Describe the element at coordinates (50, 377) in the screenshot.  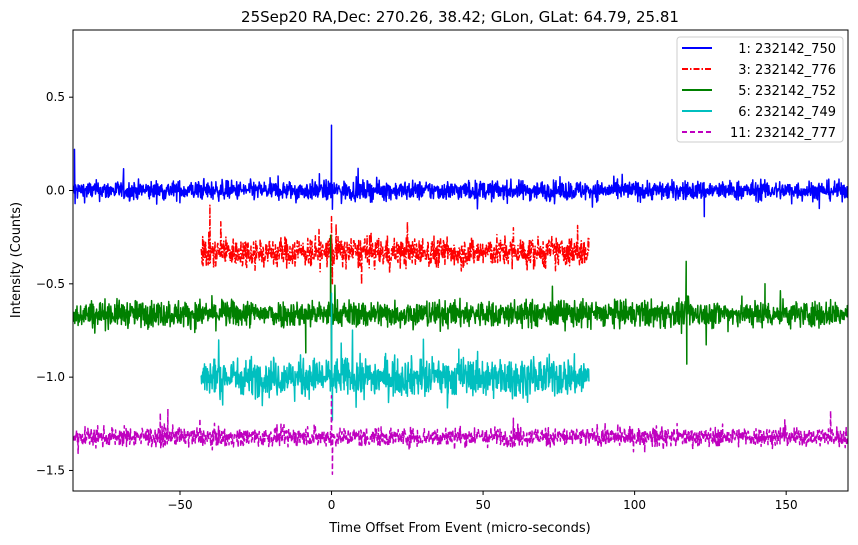
I see `y-tick-label: −1.0` at that location.